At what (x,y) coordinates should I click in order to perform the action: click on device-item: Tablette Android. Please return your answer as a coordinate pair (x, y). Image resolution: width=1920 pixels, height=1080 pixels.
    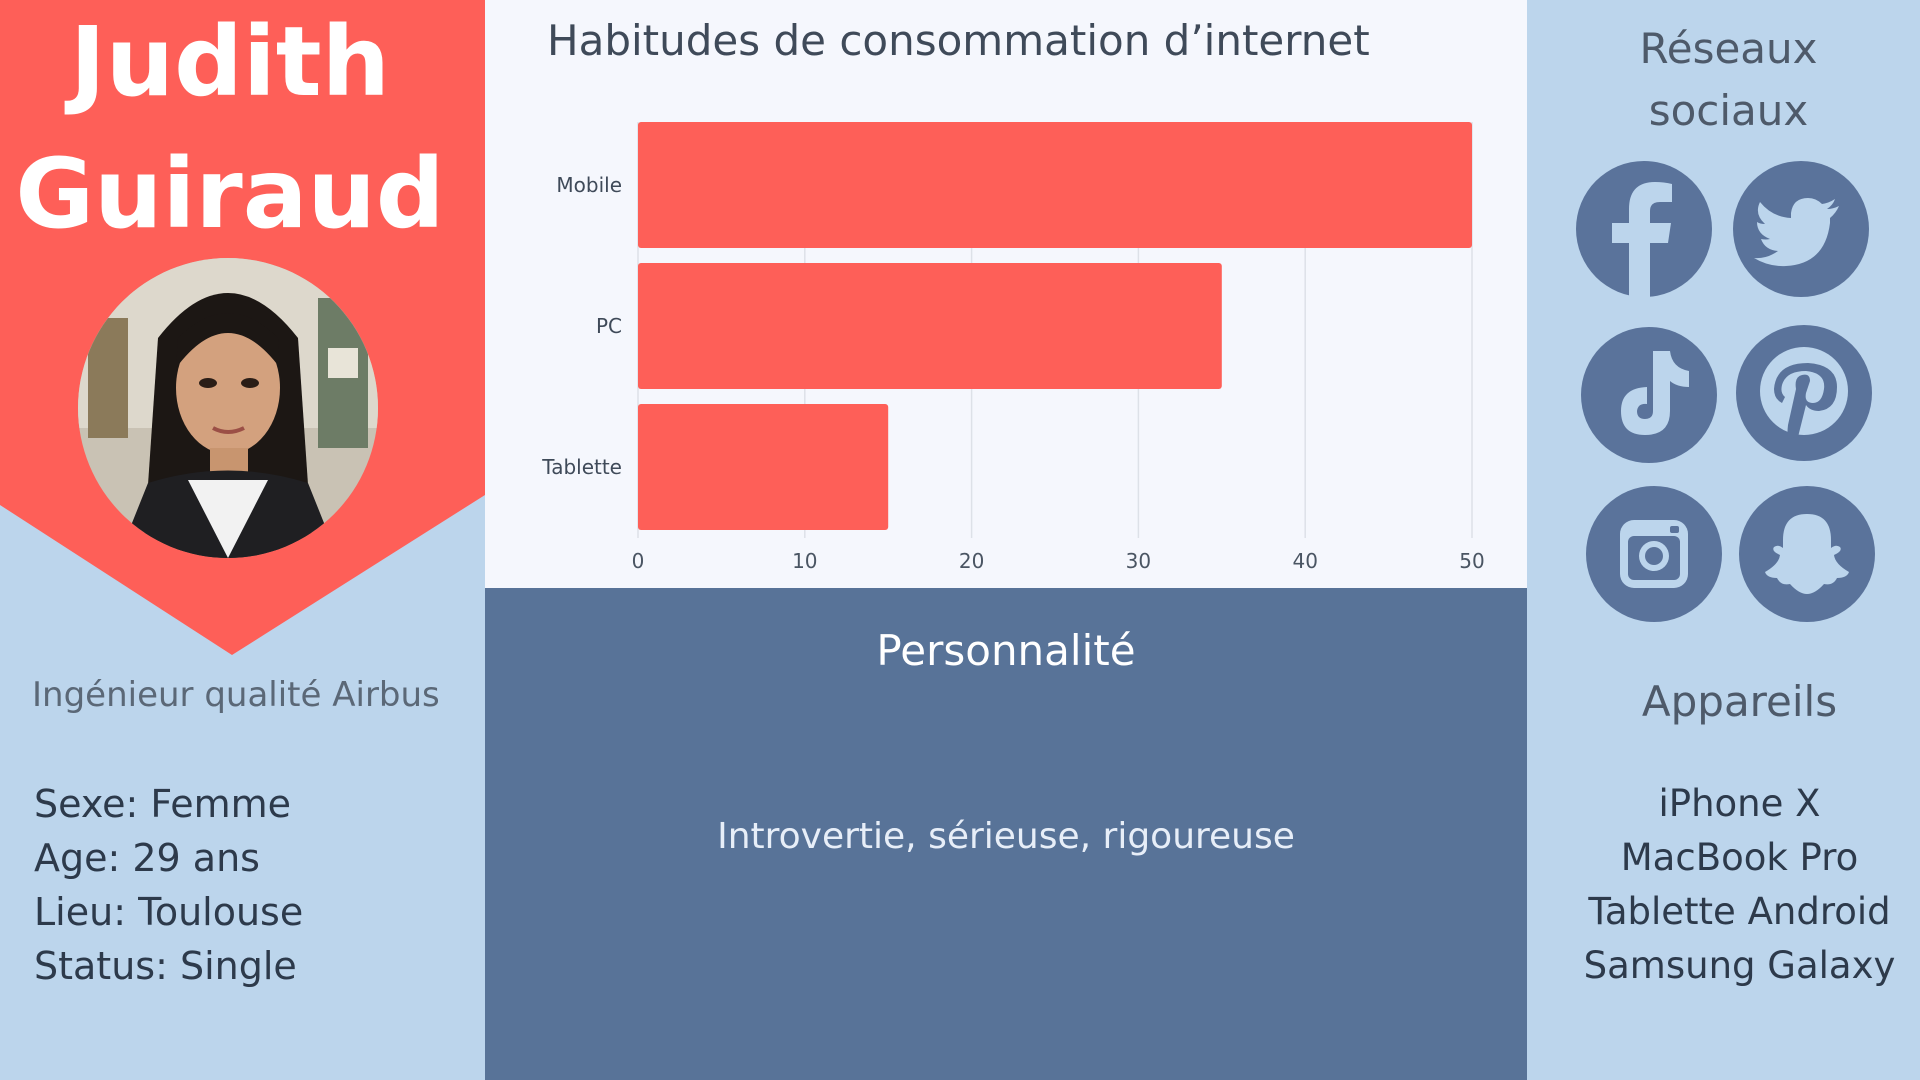
    Looking at the image, I should click on (1739, 911).